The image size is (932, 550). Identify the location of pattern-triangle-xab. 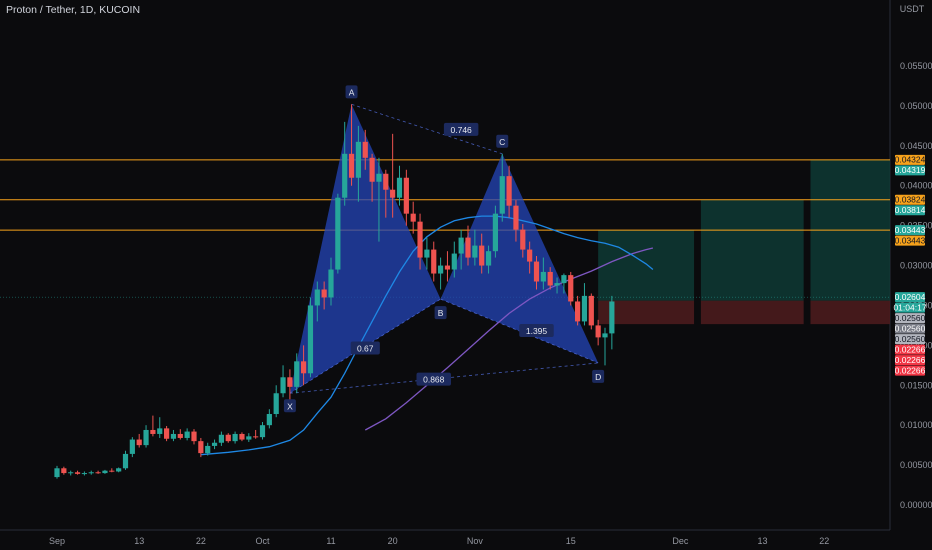
(365, 249).